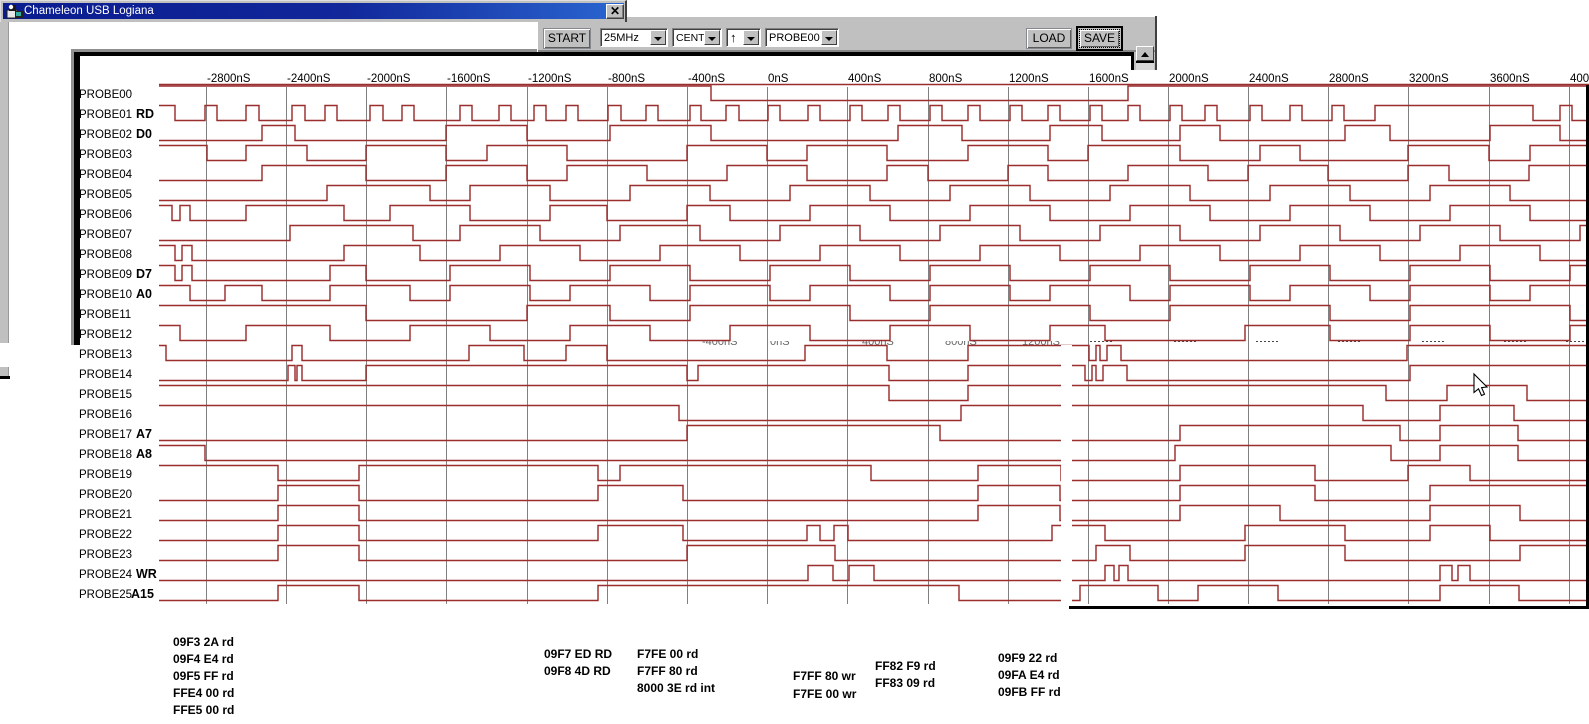  I want to click on svg-text: 4000nS, so click(1579, 79).